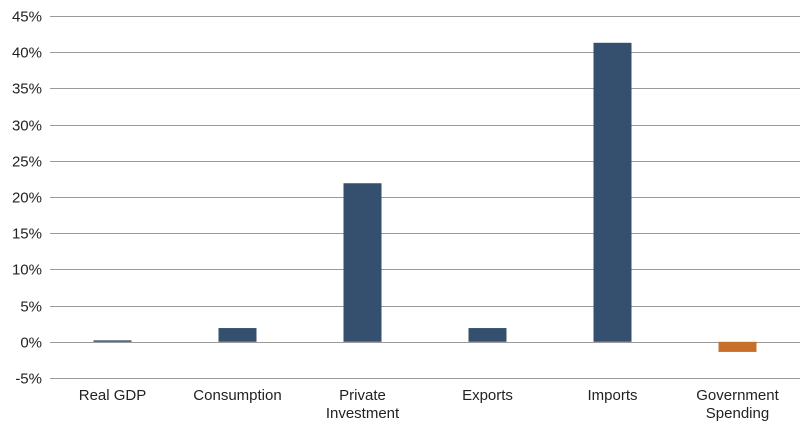 The height and width of the screenshot is (428, 800). Describe the element at coordinates (28, 379) in the screenshot. I see `y-tick-label: -5%` at that location.